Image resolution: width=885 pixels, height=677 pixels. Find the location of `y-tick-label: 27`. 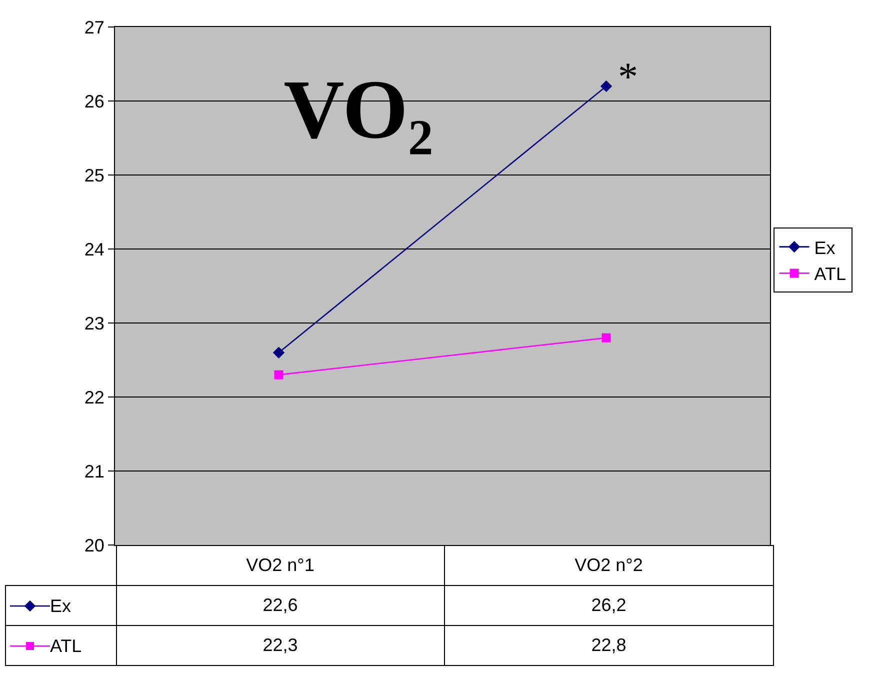

y-tick-label: 27 is located at coordinates (94, 27).